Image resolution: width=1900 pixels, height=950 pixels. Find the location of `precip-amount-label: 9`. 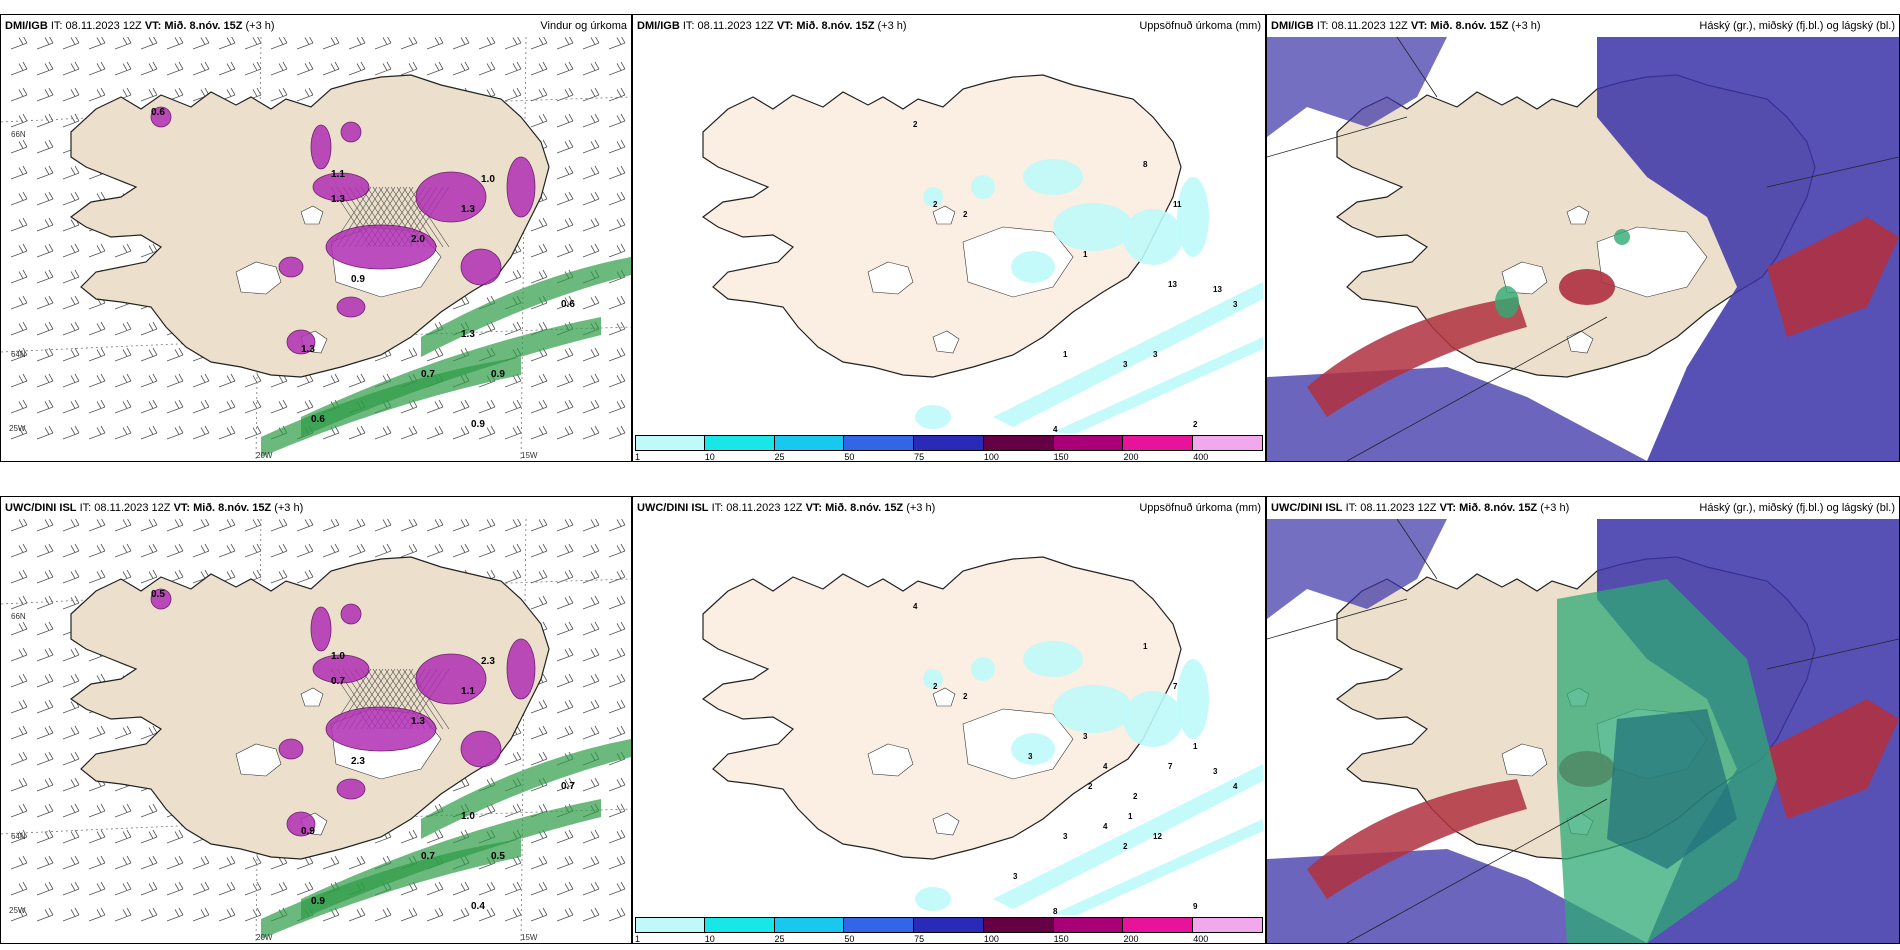

precip-amount-label: 9 is located at coordinates (1195, 906).